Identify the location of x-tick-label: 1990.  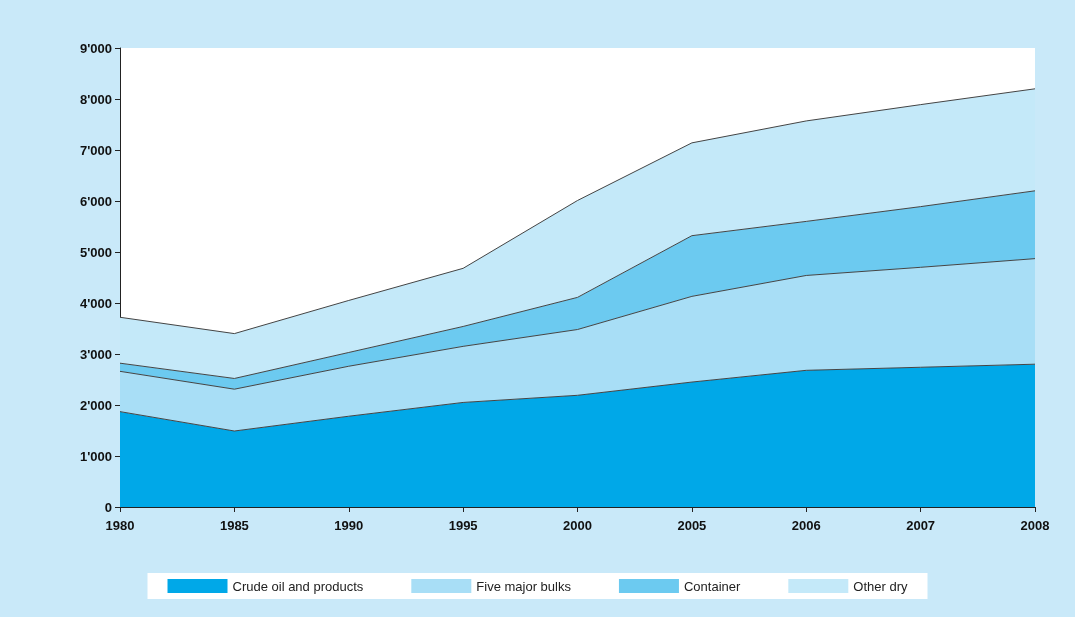
(349, 525).